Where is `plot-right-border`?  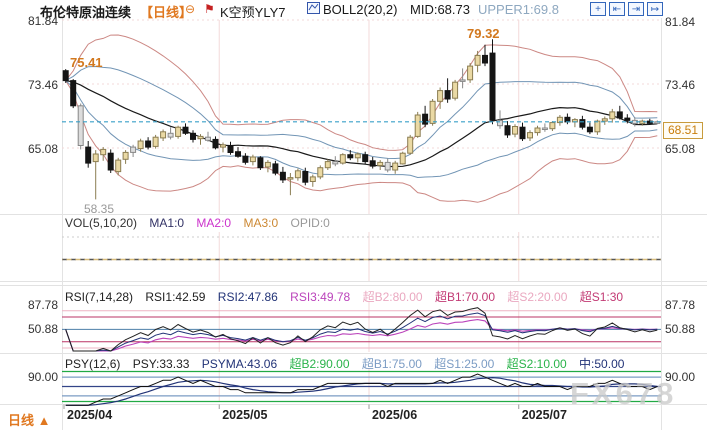 plot-right-border is located at coordinates (661, 224).